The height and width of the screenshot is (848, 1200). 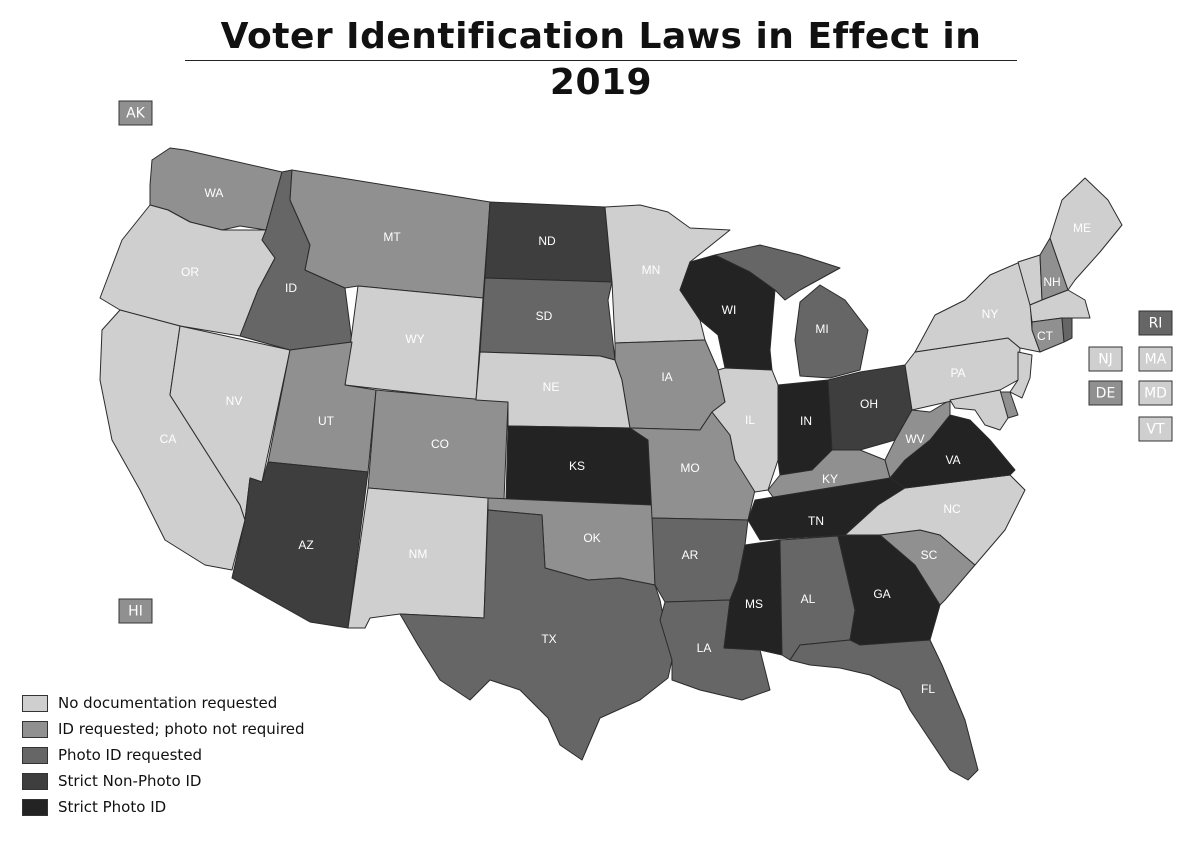 What do you see at coordinates (808, 599) in the screenshot?
I see `label-AL: AL` at bounding box center [808, 599].